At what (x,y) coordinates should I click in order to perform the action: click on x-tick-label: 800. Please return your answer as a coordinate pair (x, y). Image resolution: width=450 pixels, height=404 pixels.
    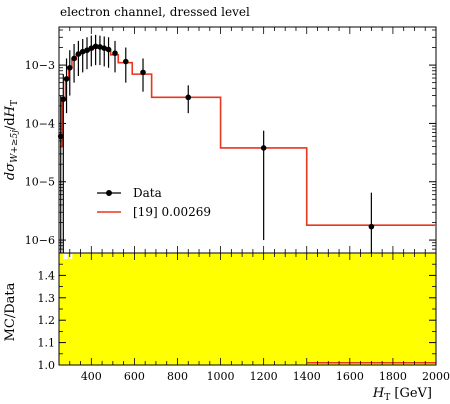
    Looking at the image, I should click on (177, 376).